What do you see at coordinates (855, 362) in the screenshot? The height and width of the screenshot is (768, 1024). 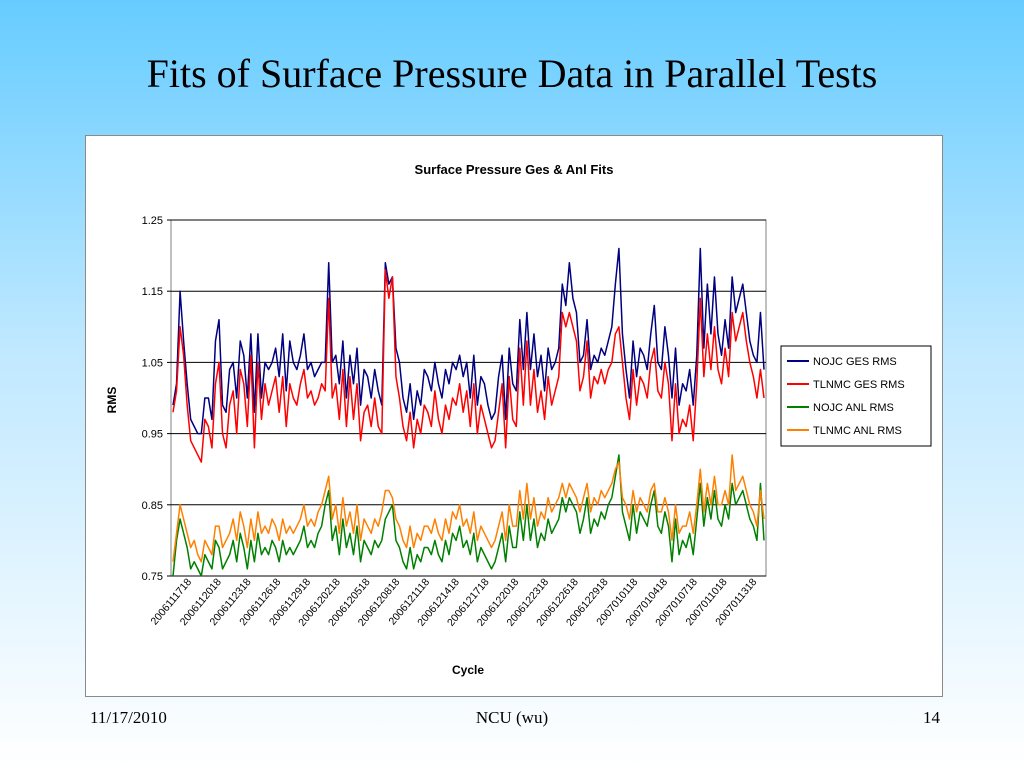 I see `legend-label: NOJC GES RMS` at bounding box center [855, 362].